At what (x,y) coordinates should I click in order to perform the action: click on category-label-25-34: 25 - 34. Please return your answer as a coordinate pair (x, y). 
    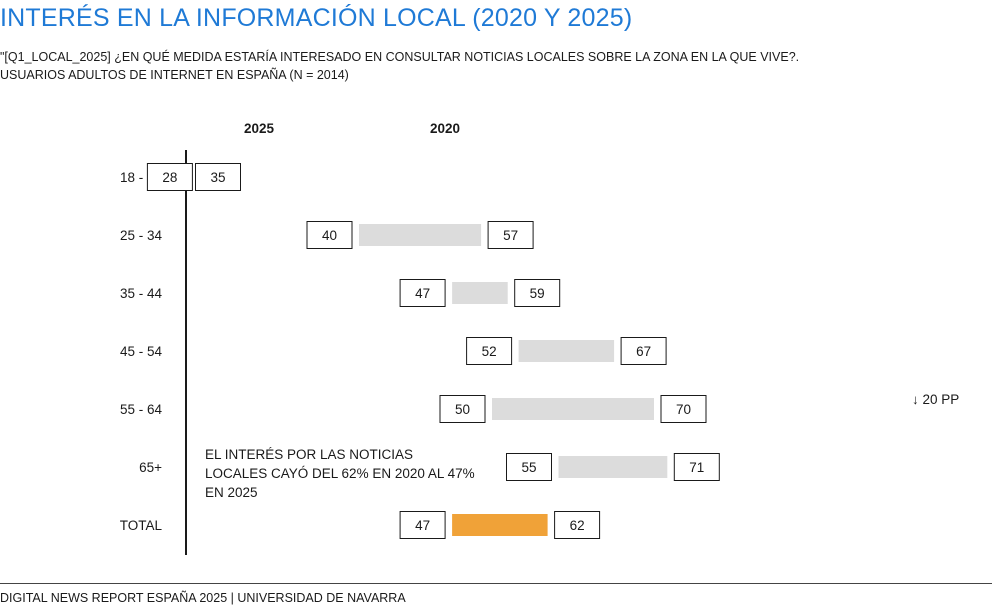
    Looking at the image, I should click on (141, 235).